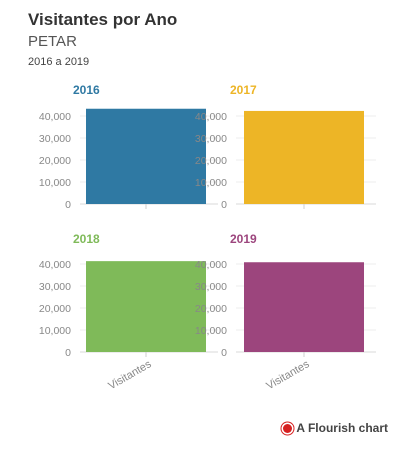  I want to click on bar-2016, so click(146, 156).